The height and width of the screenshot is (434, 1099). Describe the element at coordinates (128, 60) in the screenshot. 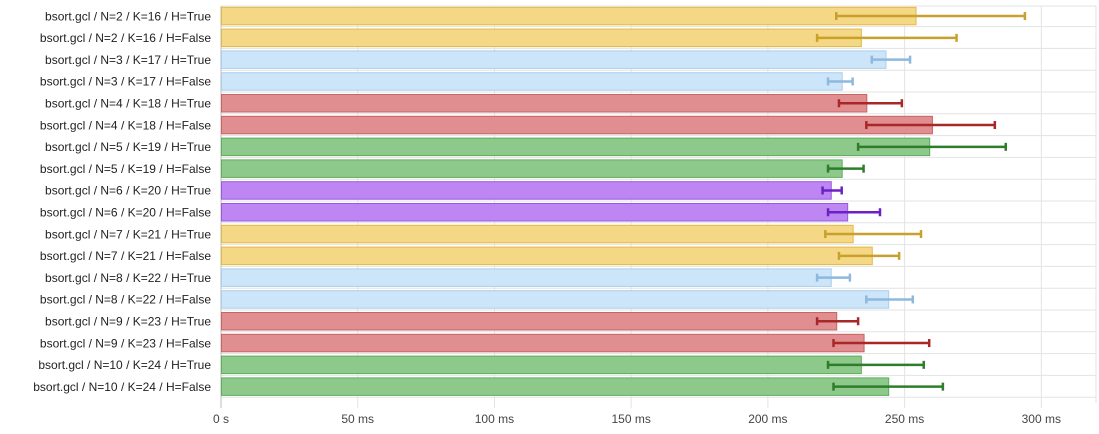

I see `category-label: bsort.gcl / N=3 / K=17 / H=True` at that location.